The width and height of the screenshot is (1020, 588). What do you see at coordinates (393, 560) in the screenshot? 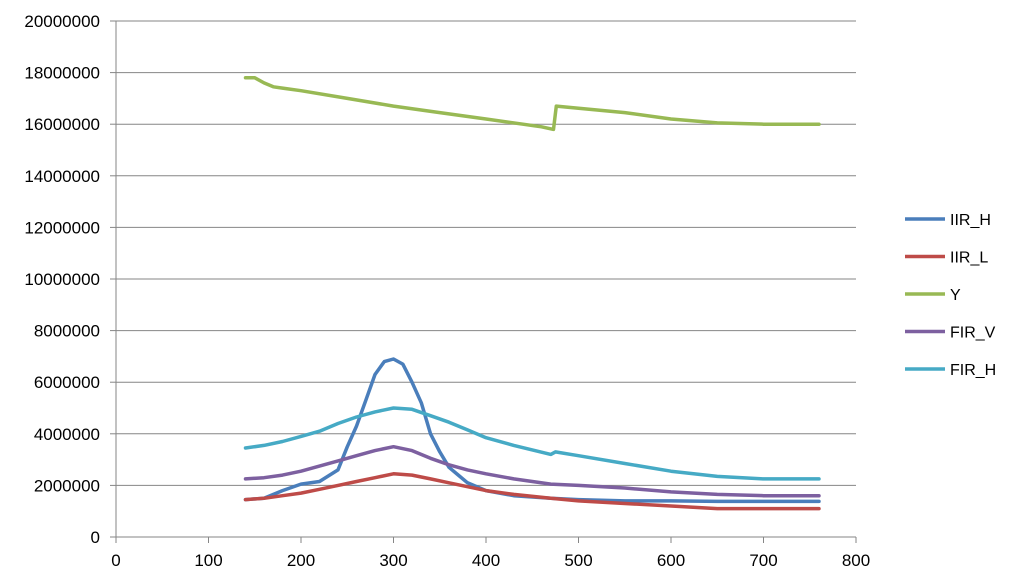
I see `x-tick-label: 300` at bounding box center [393, 560].